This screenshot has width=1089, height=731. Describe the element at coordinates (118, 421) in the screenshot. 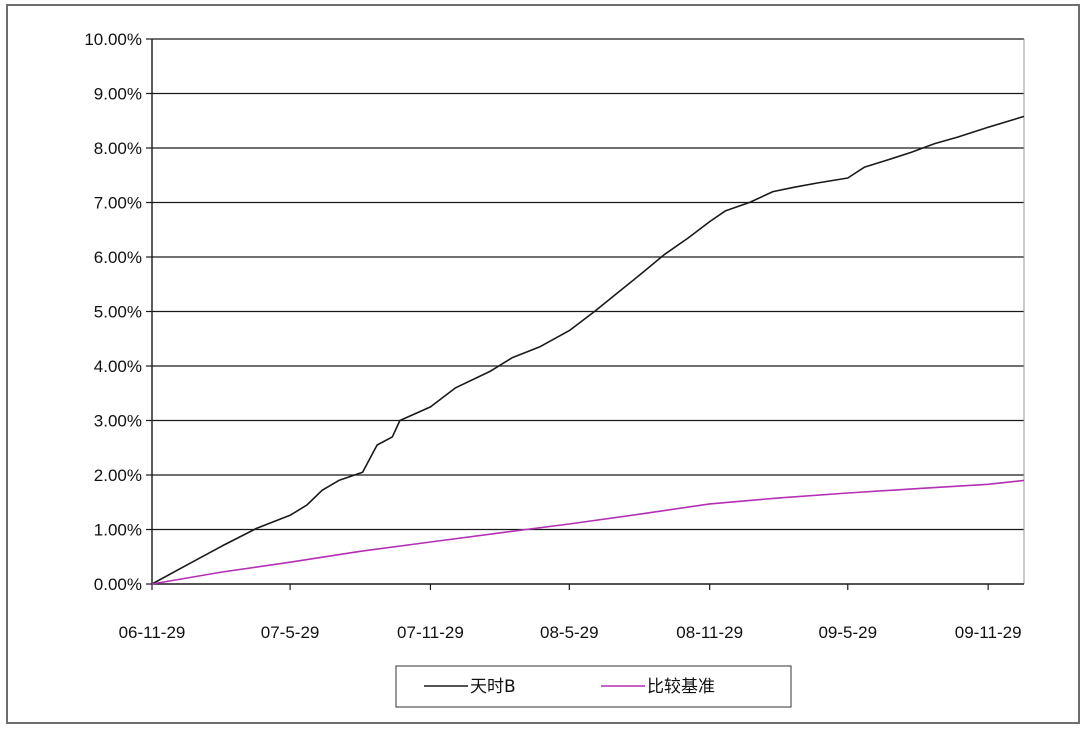

I see `y-tick-label: 3.00%` at that location.